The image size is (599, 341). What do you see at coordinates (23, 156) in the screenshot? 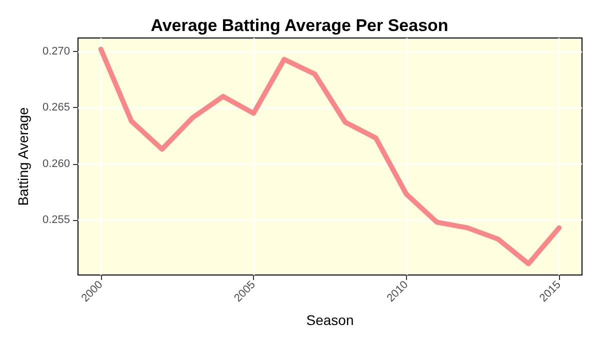
I see `y-axis-title: Batting Average` at bounding box center [23, 156].